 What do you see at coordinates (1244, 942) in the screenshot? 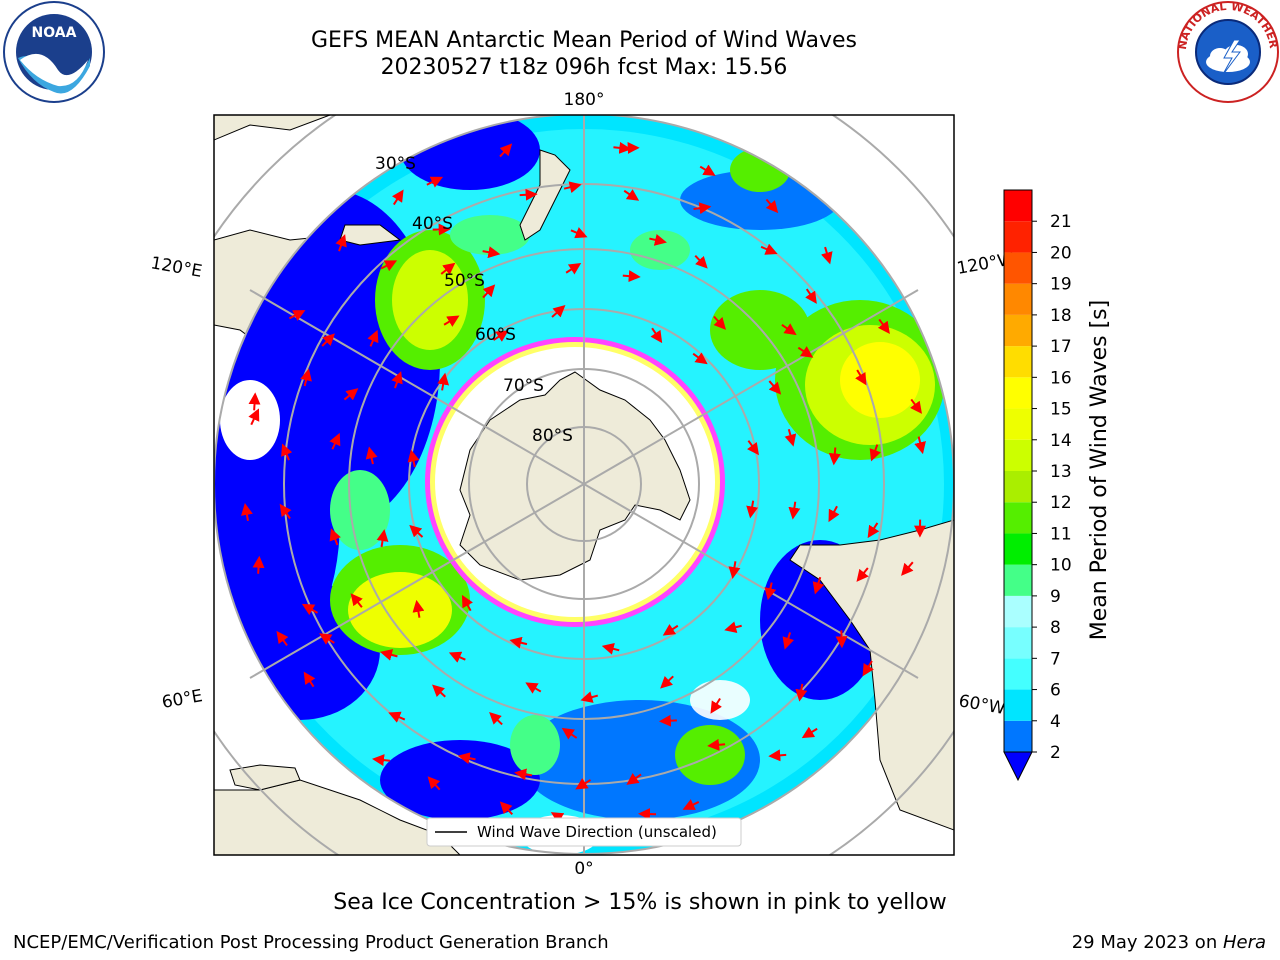
I see `footer-host: Hera` at bounding box center [1244, 942].